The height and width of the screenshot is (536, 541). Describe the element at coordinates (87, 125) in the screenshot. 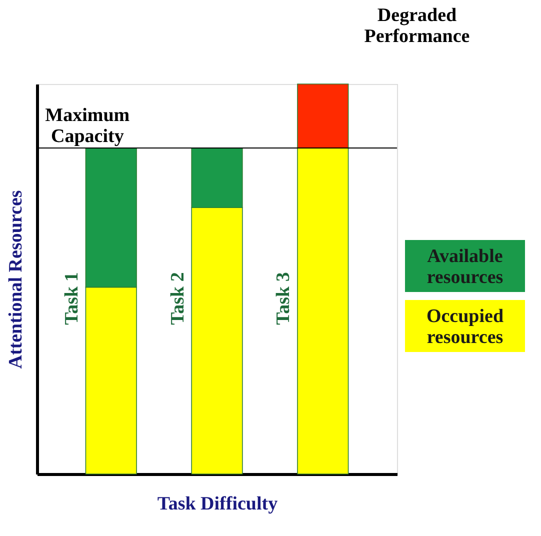

I see `ref-line-label: Maximum Capacity` at that location.